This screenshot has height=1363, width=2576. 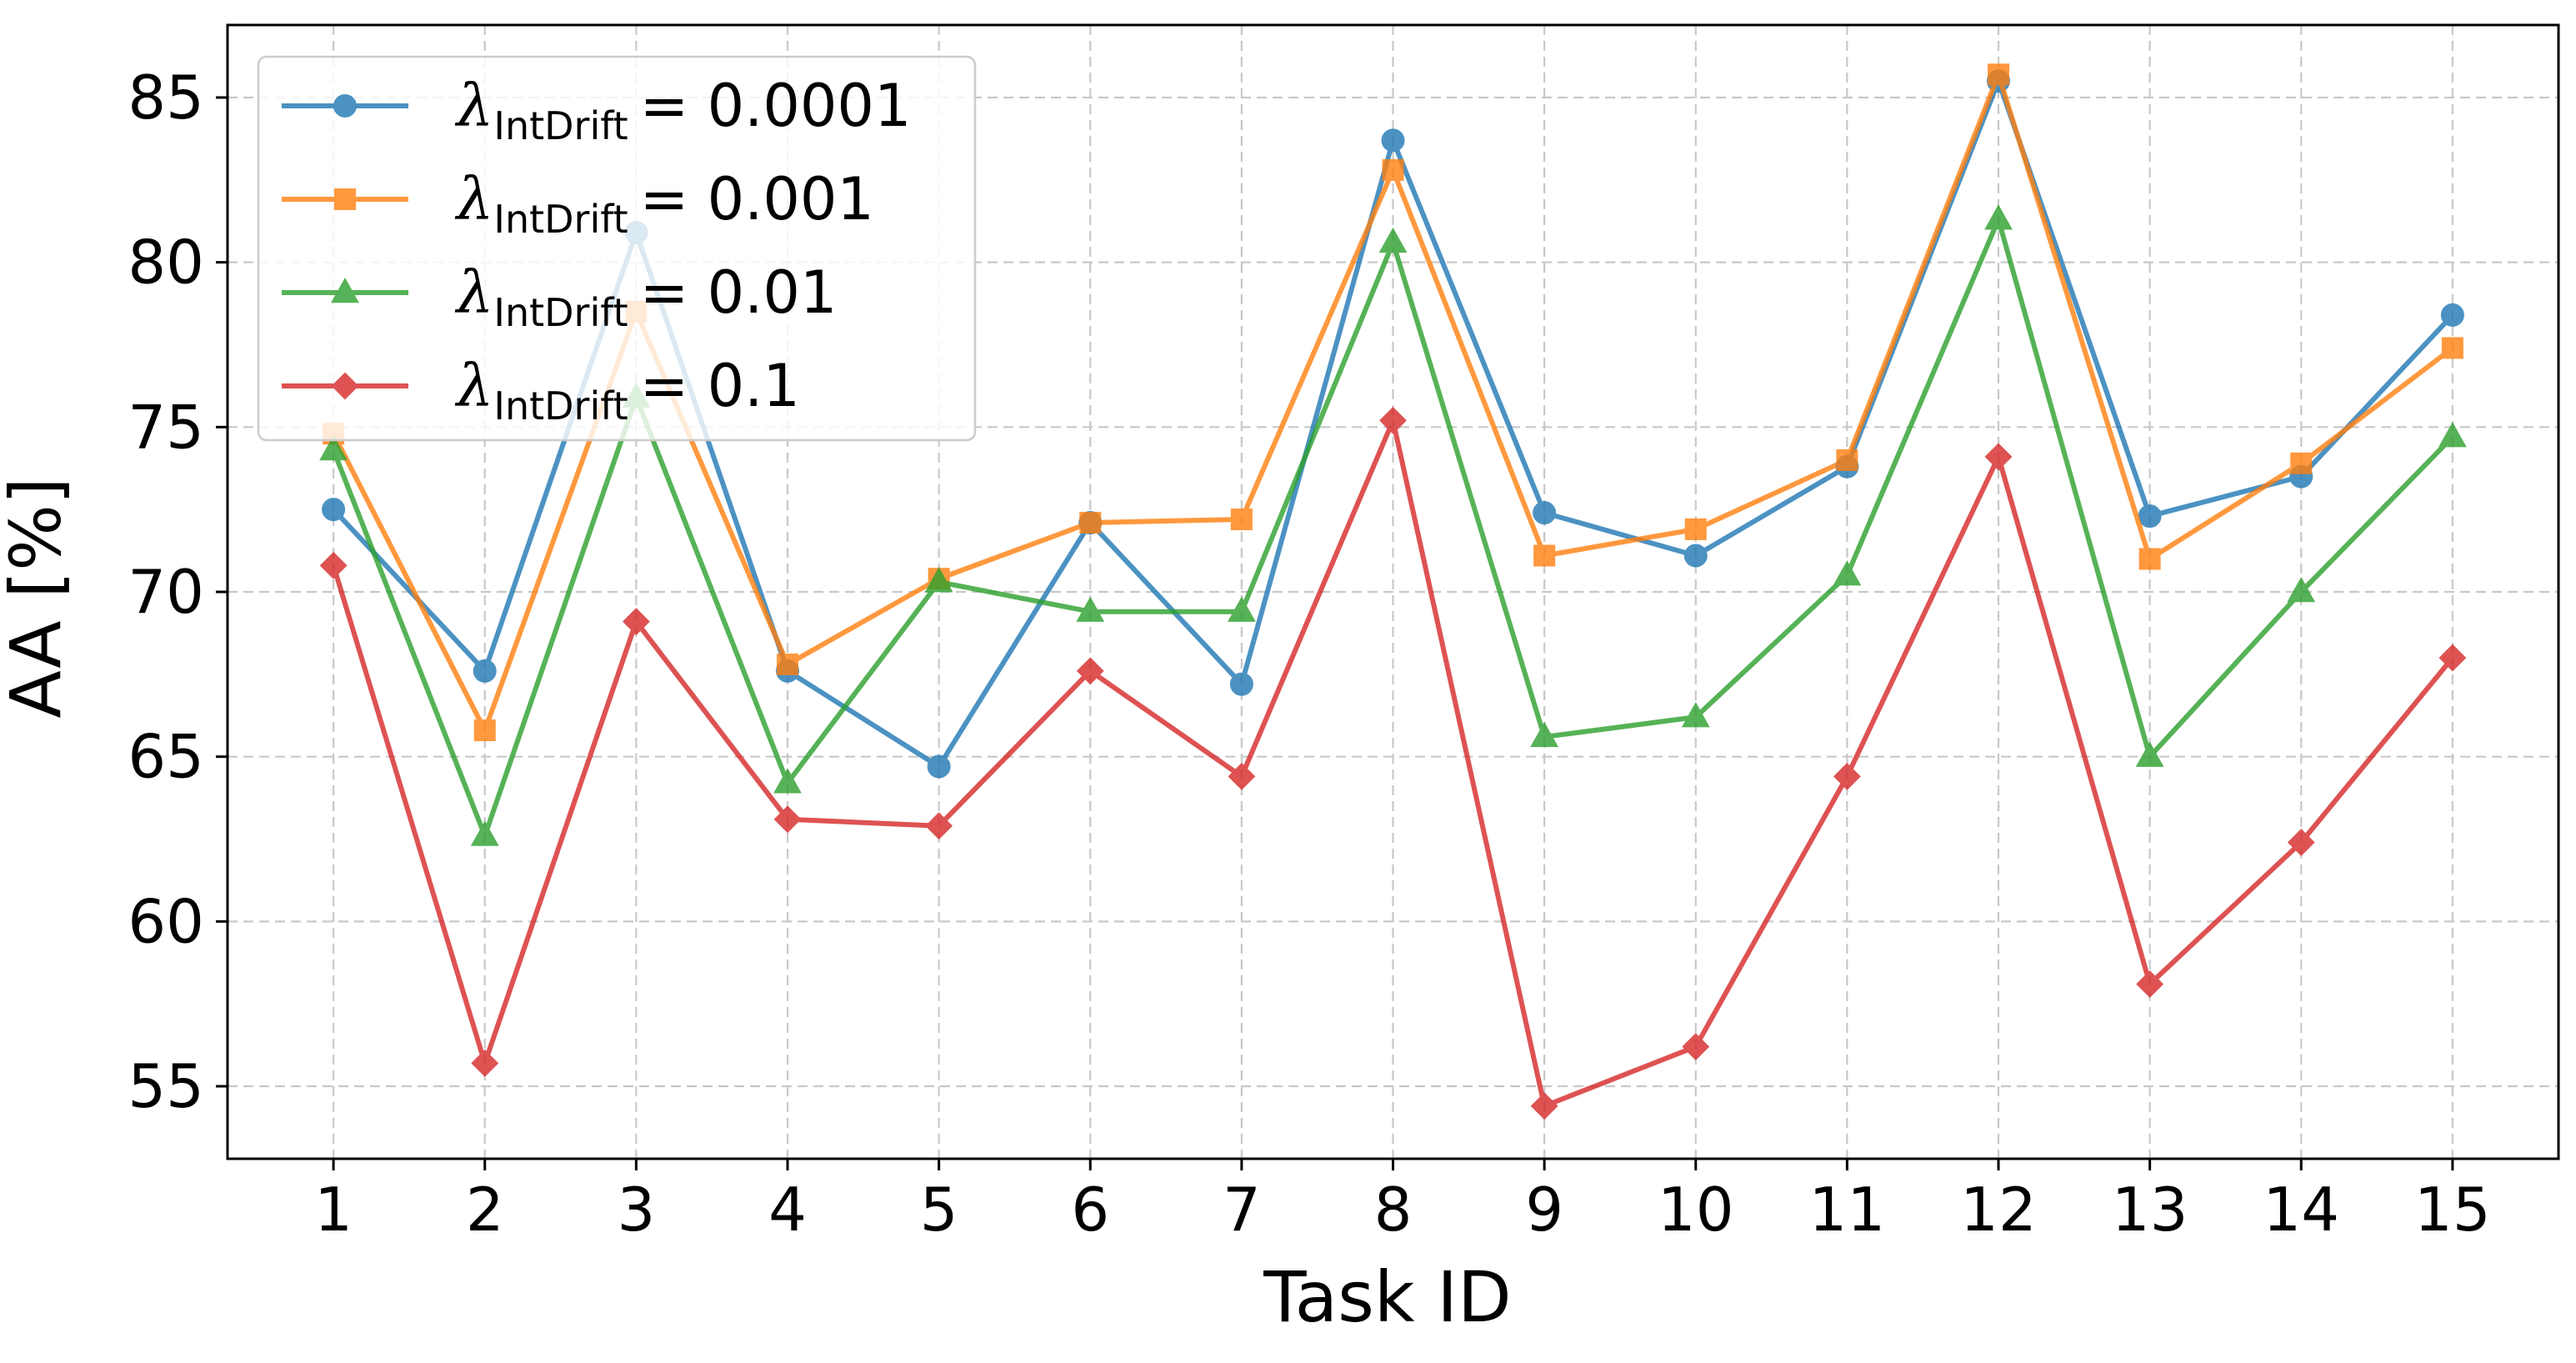 I want to click on legend-value: = 0.0001, so click(x=776, y=106).